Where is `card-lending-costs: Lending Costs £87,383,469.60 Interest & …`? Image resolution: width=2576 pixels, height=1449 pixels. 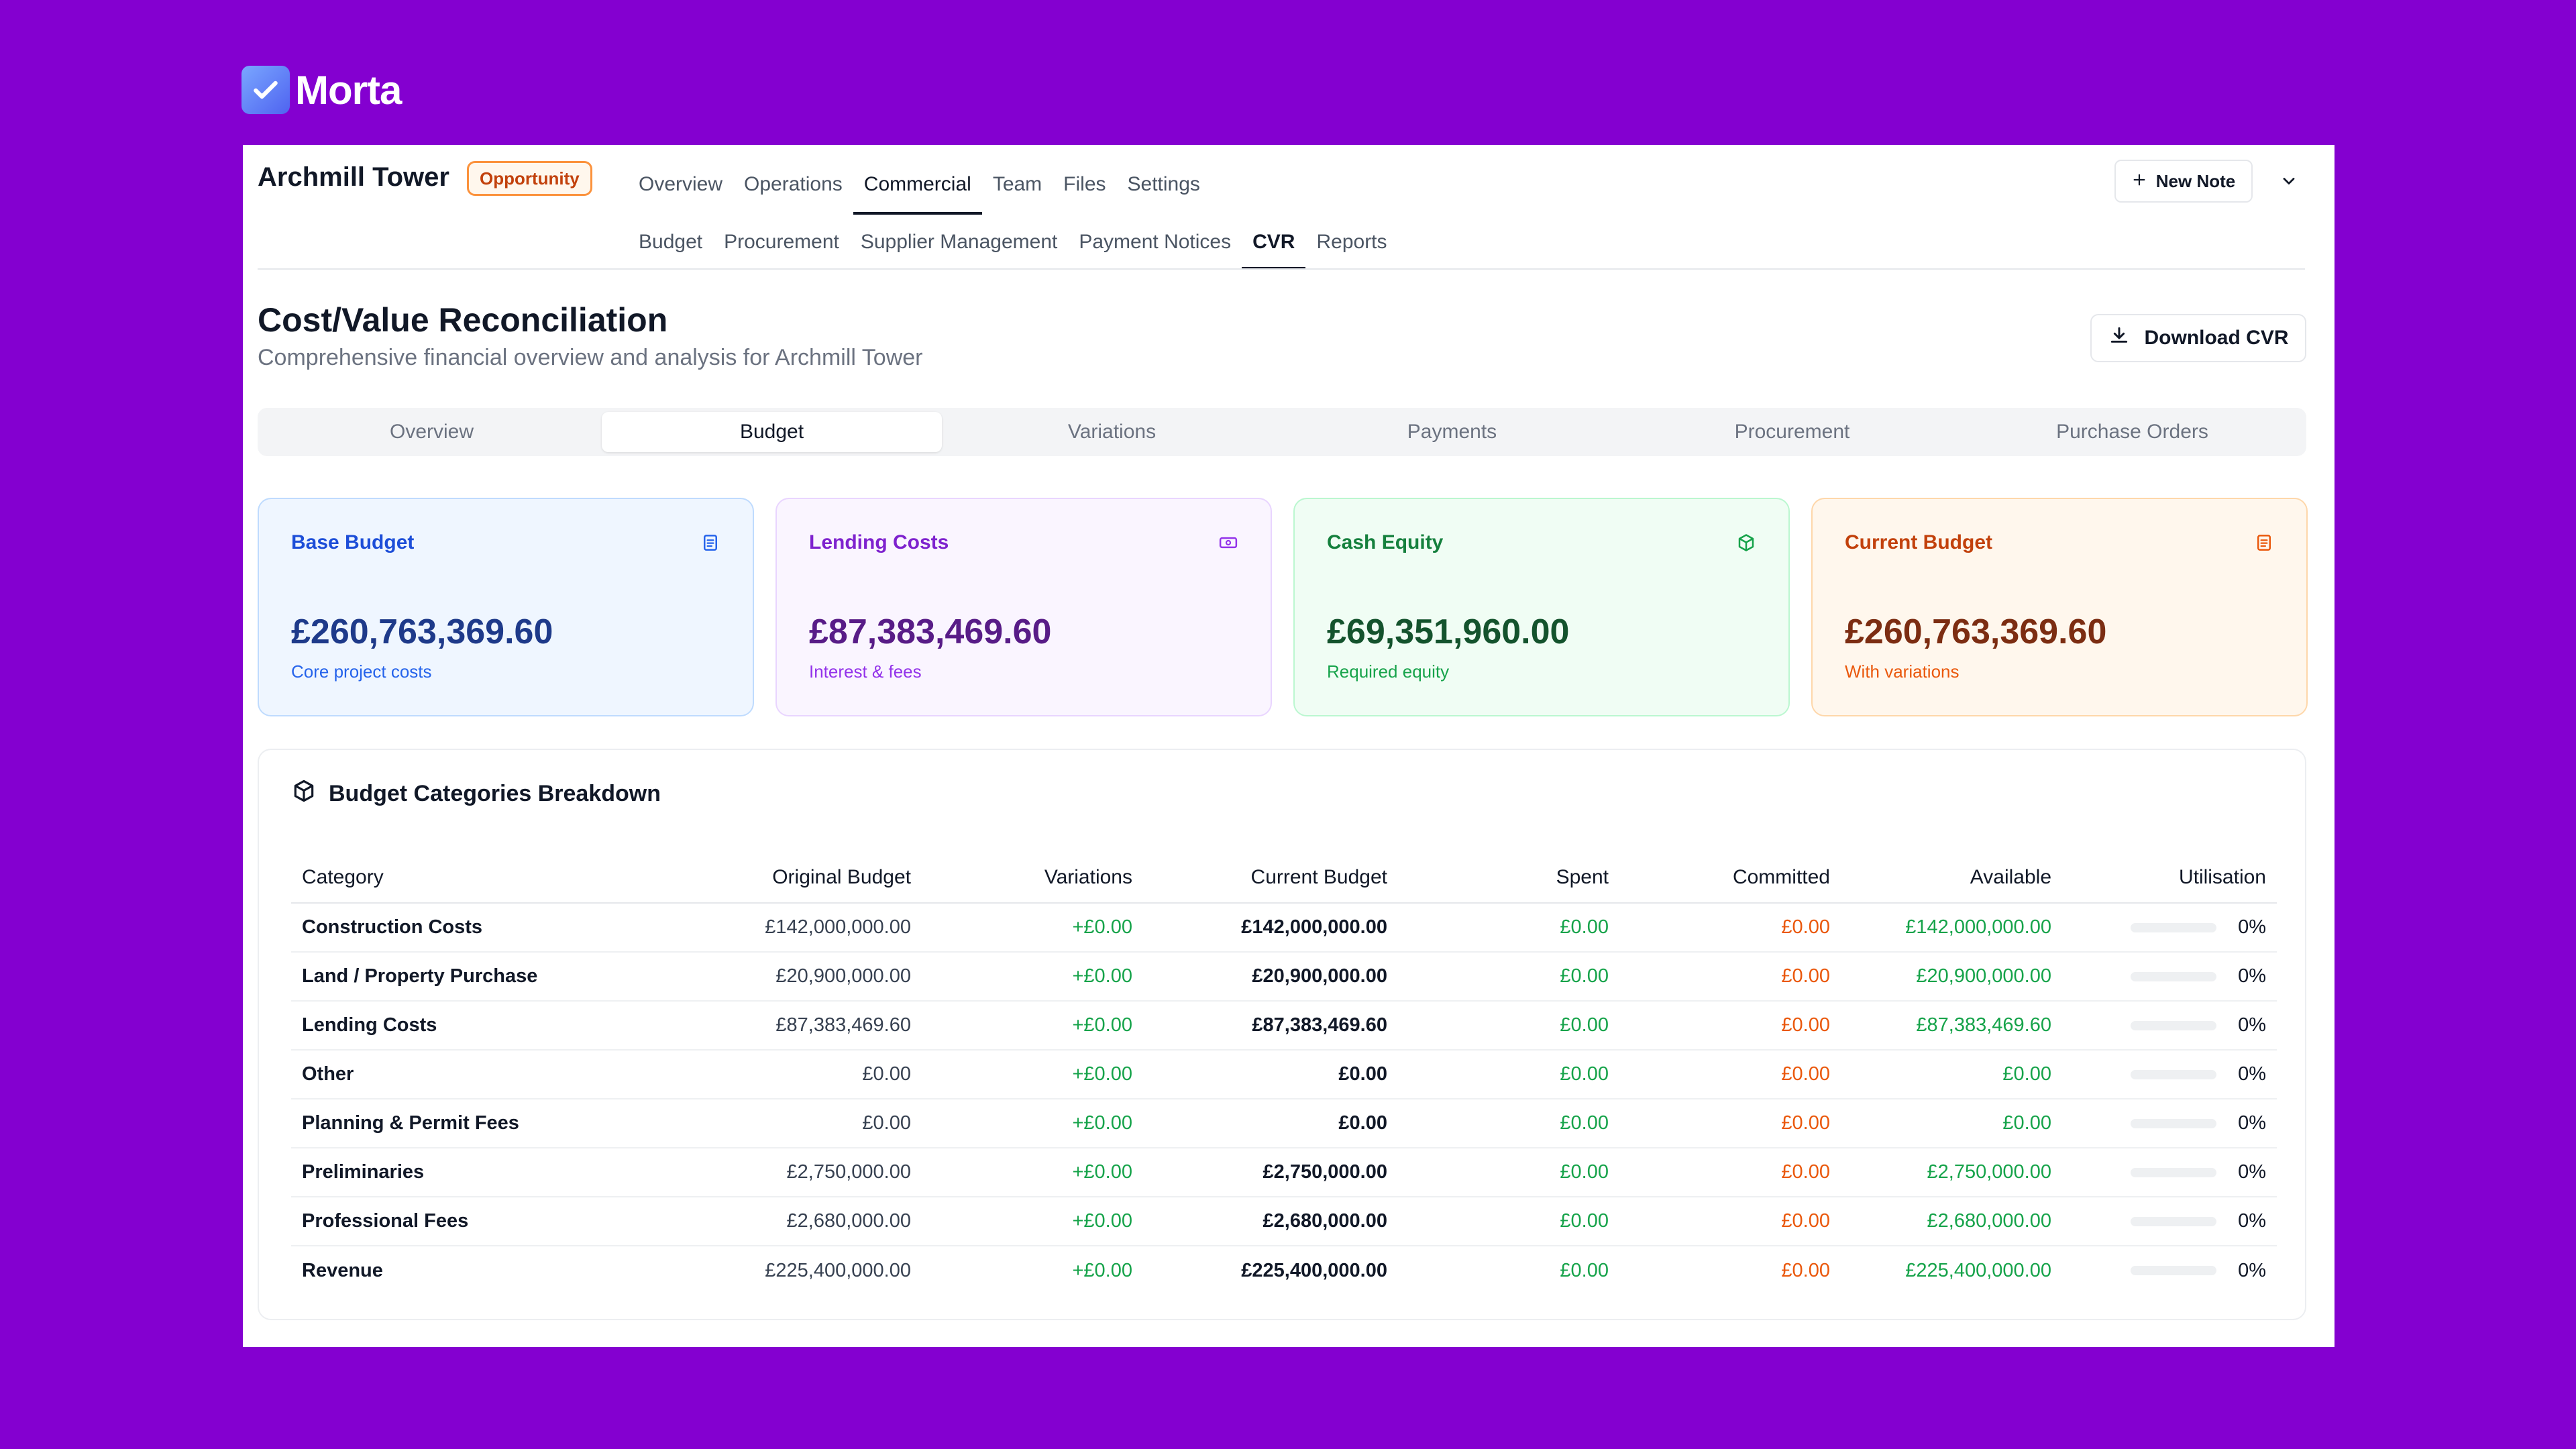
card-lending-costs: Lending Costs £87,383,469.60 Interest & … is located at coordinates (1023, 607).